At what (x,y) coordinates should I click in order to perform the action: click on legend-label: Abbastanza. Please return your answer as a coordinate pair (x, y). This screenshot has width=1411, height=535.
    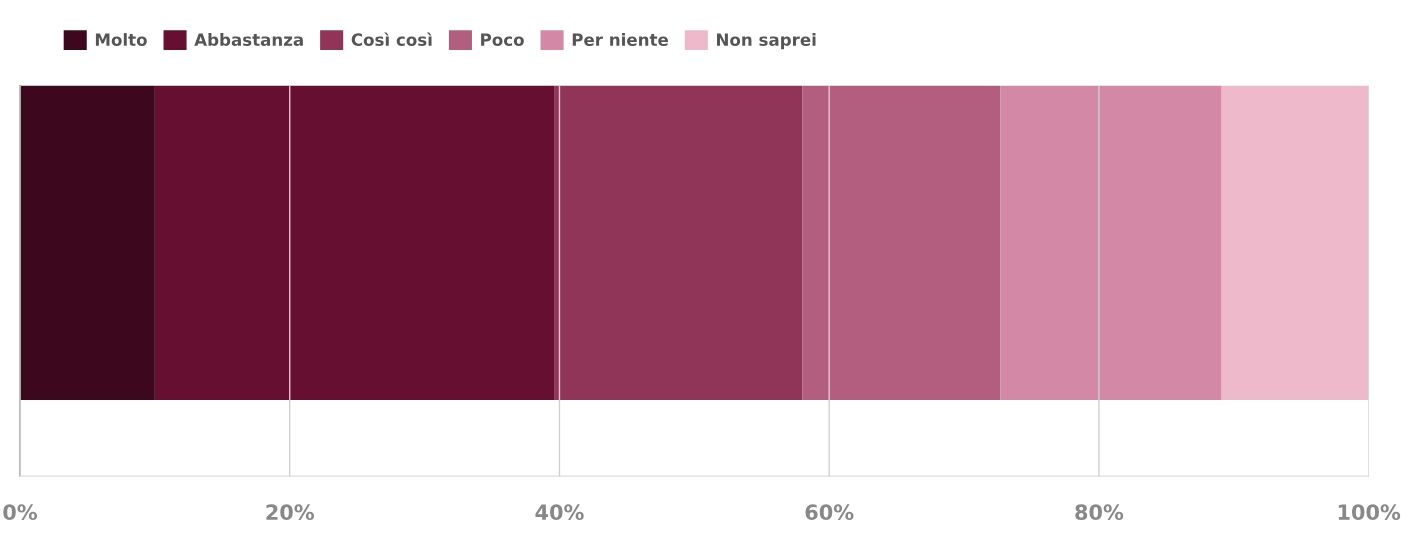
    Looking at the image, I should click on (248, 39).